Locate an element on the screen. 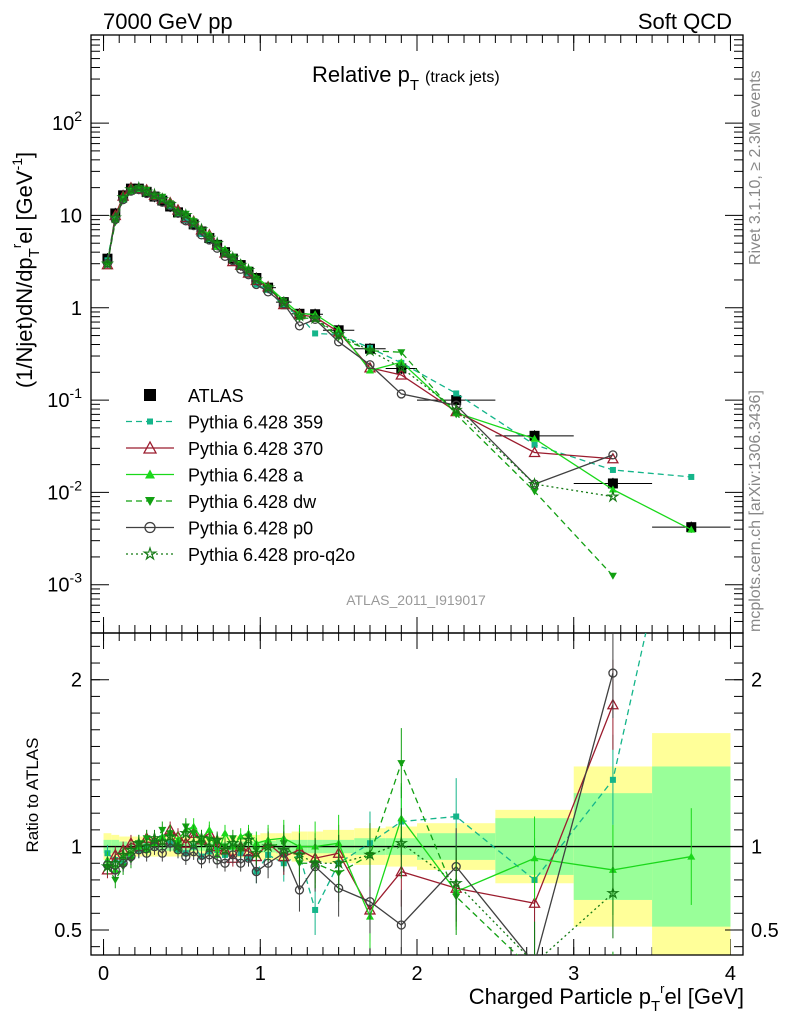 The height and width of the screenshot is (1024, 786). legend-label: Pythia 6.428 pro-q2o is located at coordinates (271, 555).